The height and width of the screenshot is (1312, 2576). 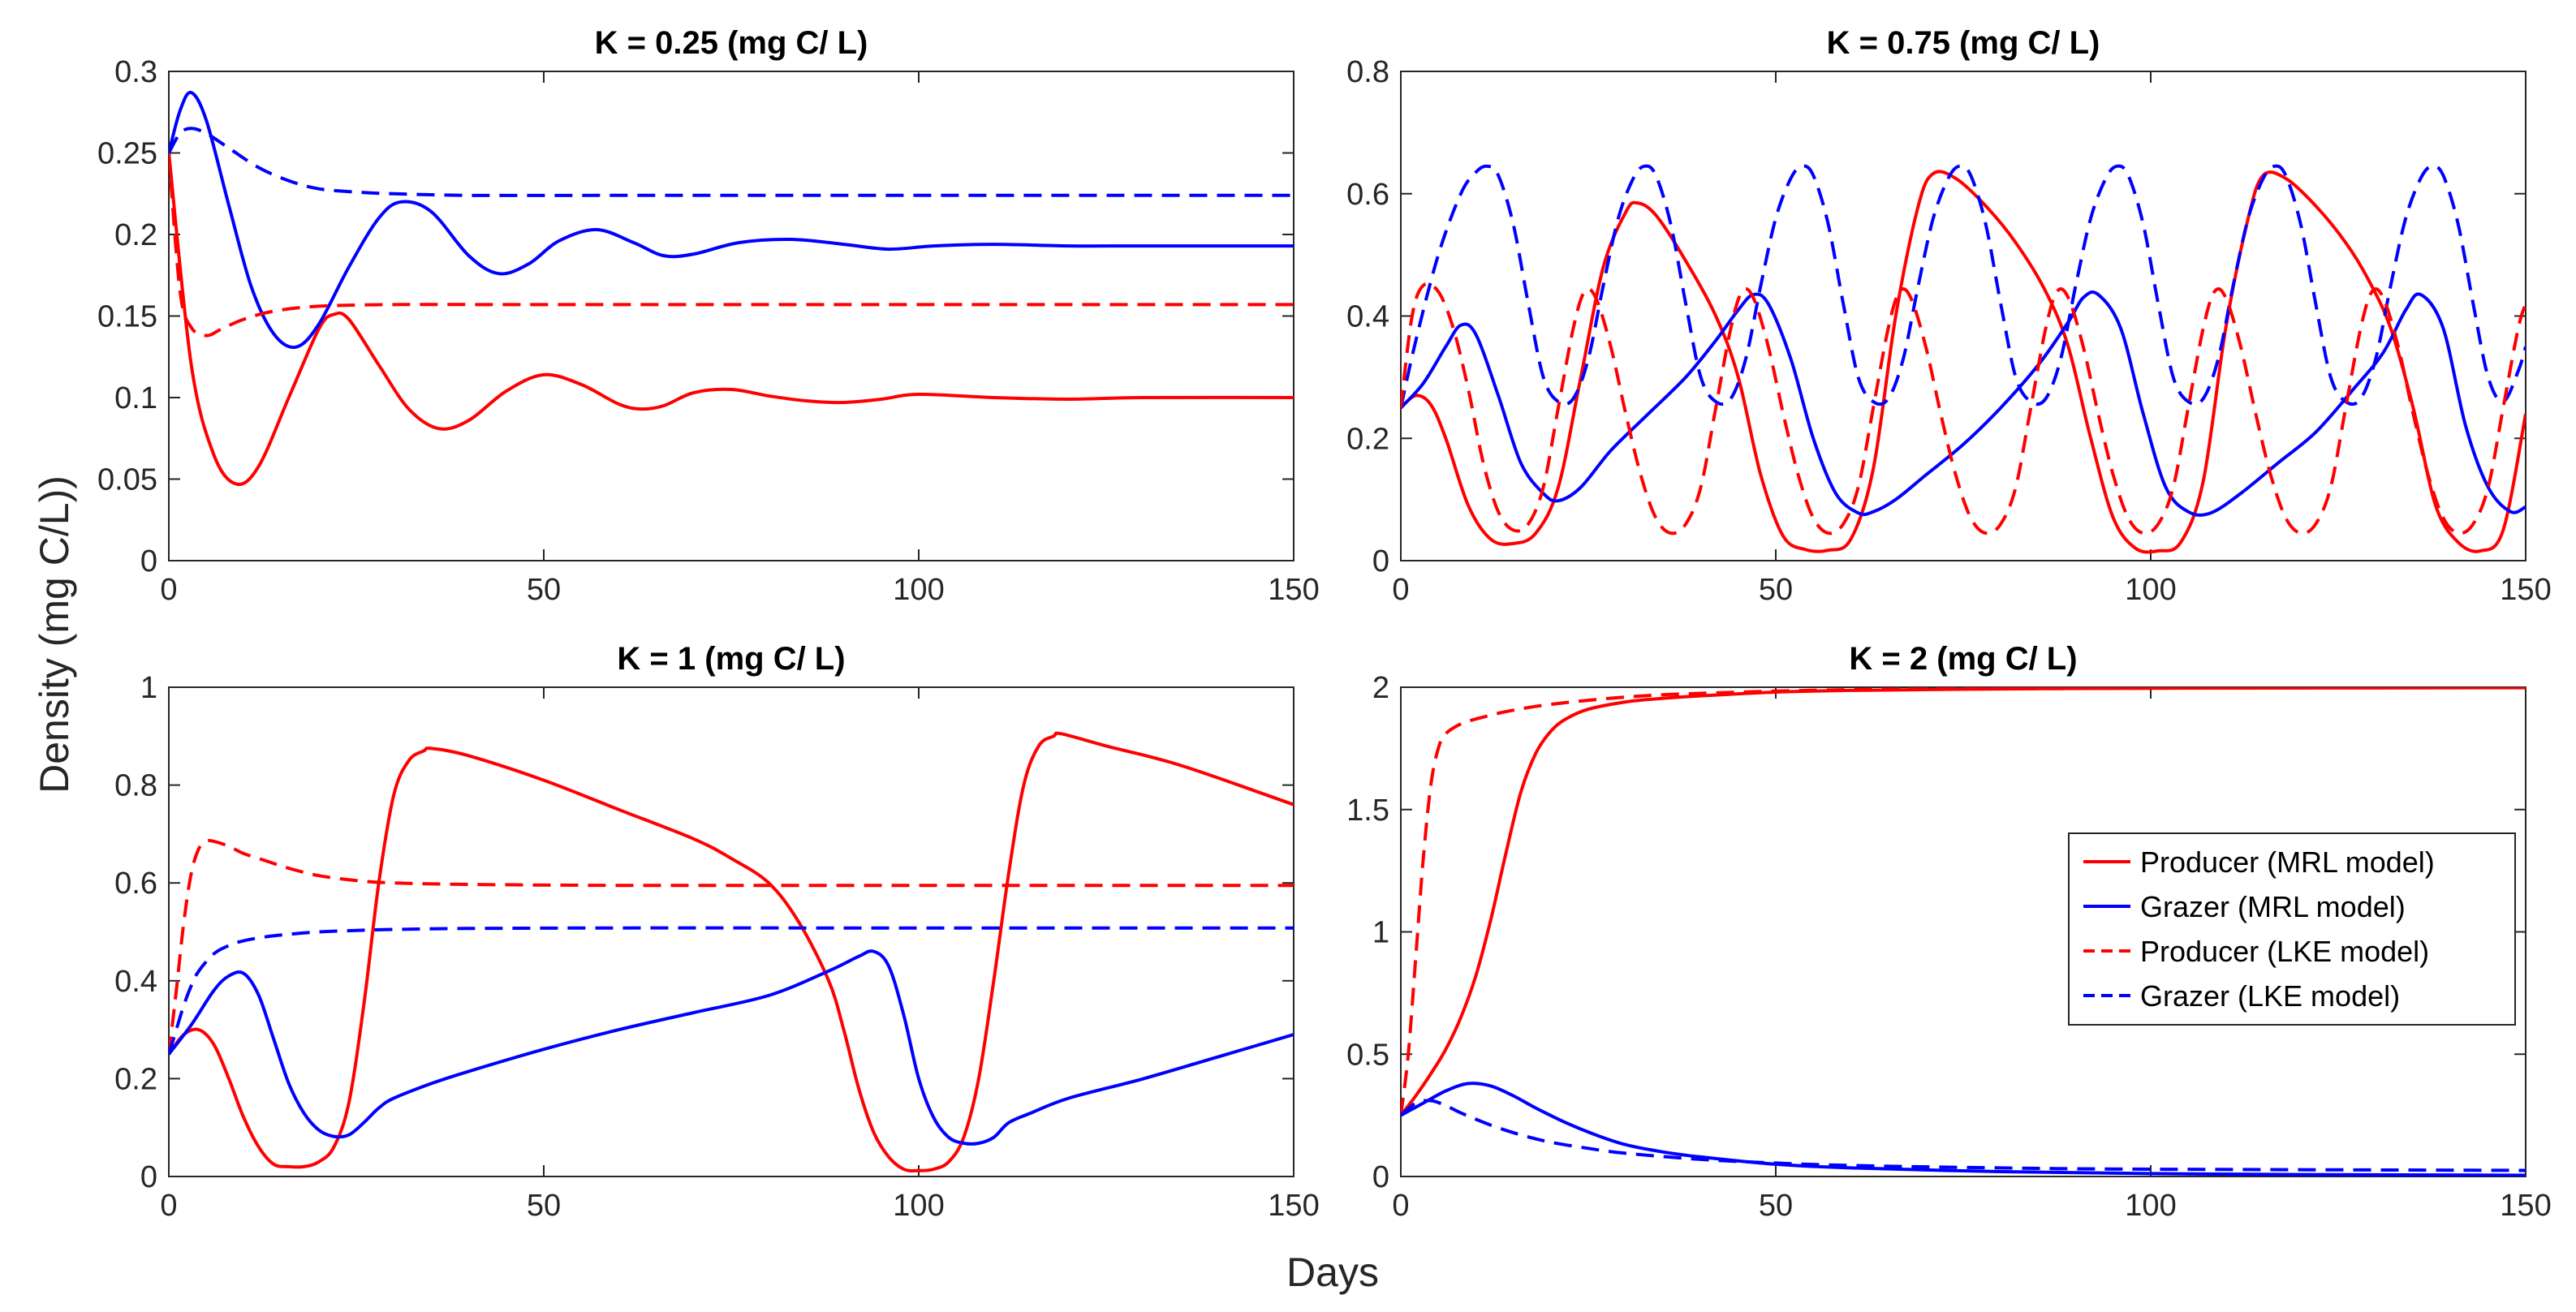 What do you see at coordinates (127, 154) in the screenshot?
I see `y-tick-label: 0.25` at bounding box center [127, 154].